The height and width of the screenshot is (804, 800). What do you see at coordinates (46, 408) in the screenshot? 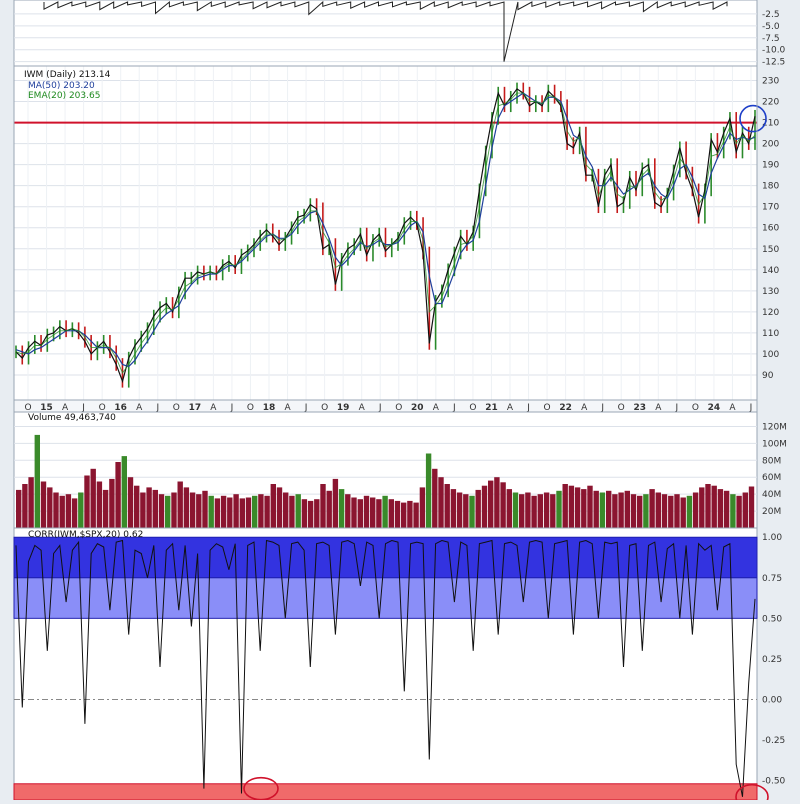
I see `date-tick-label: 15` at bounding box center [46, 408].